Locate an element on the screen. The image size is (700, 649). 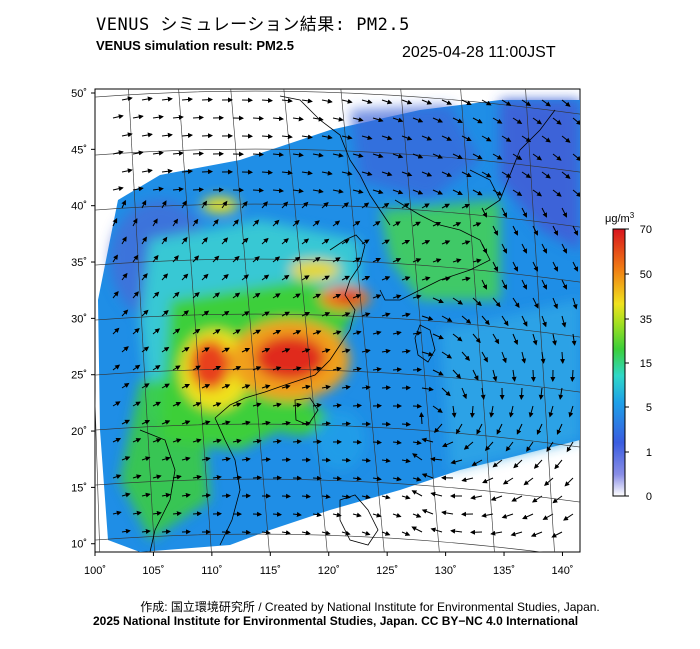
title-japanese: VENUS シミュレーション結果: PM2.5 is located at coordinates (253, 25).